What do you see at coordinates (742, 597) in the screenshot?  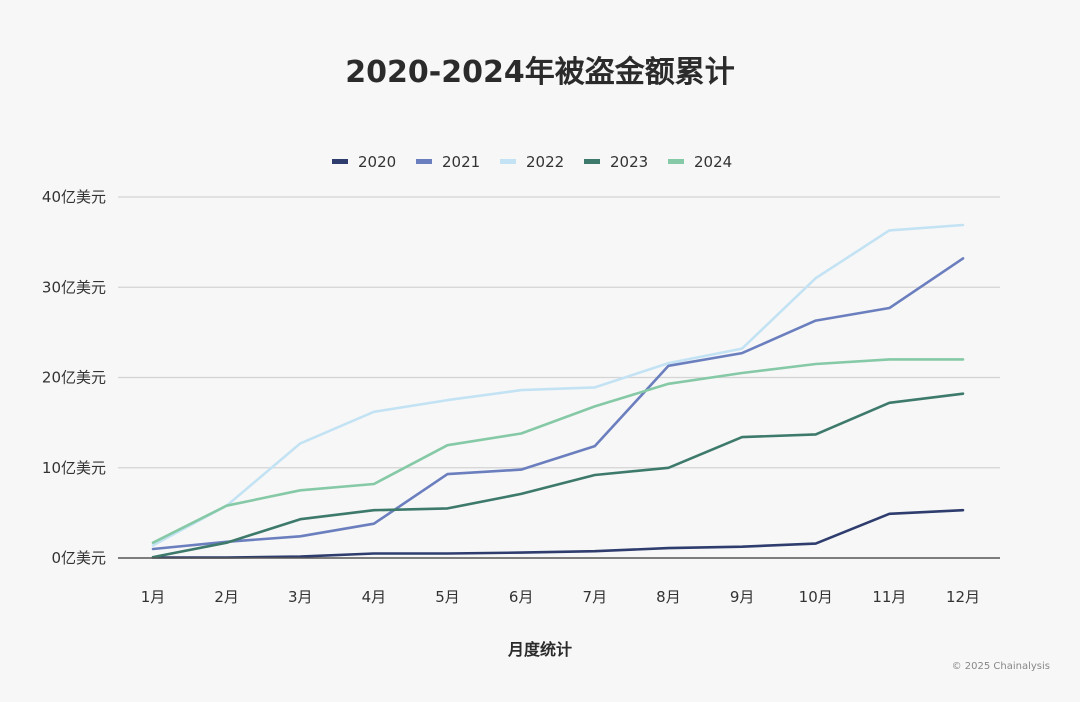 I see `x-tick-label: 9月` at bounding box center [742, 597].